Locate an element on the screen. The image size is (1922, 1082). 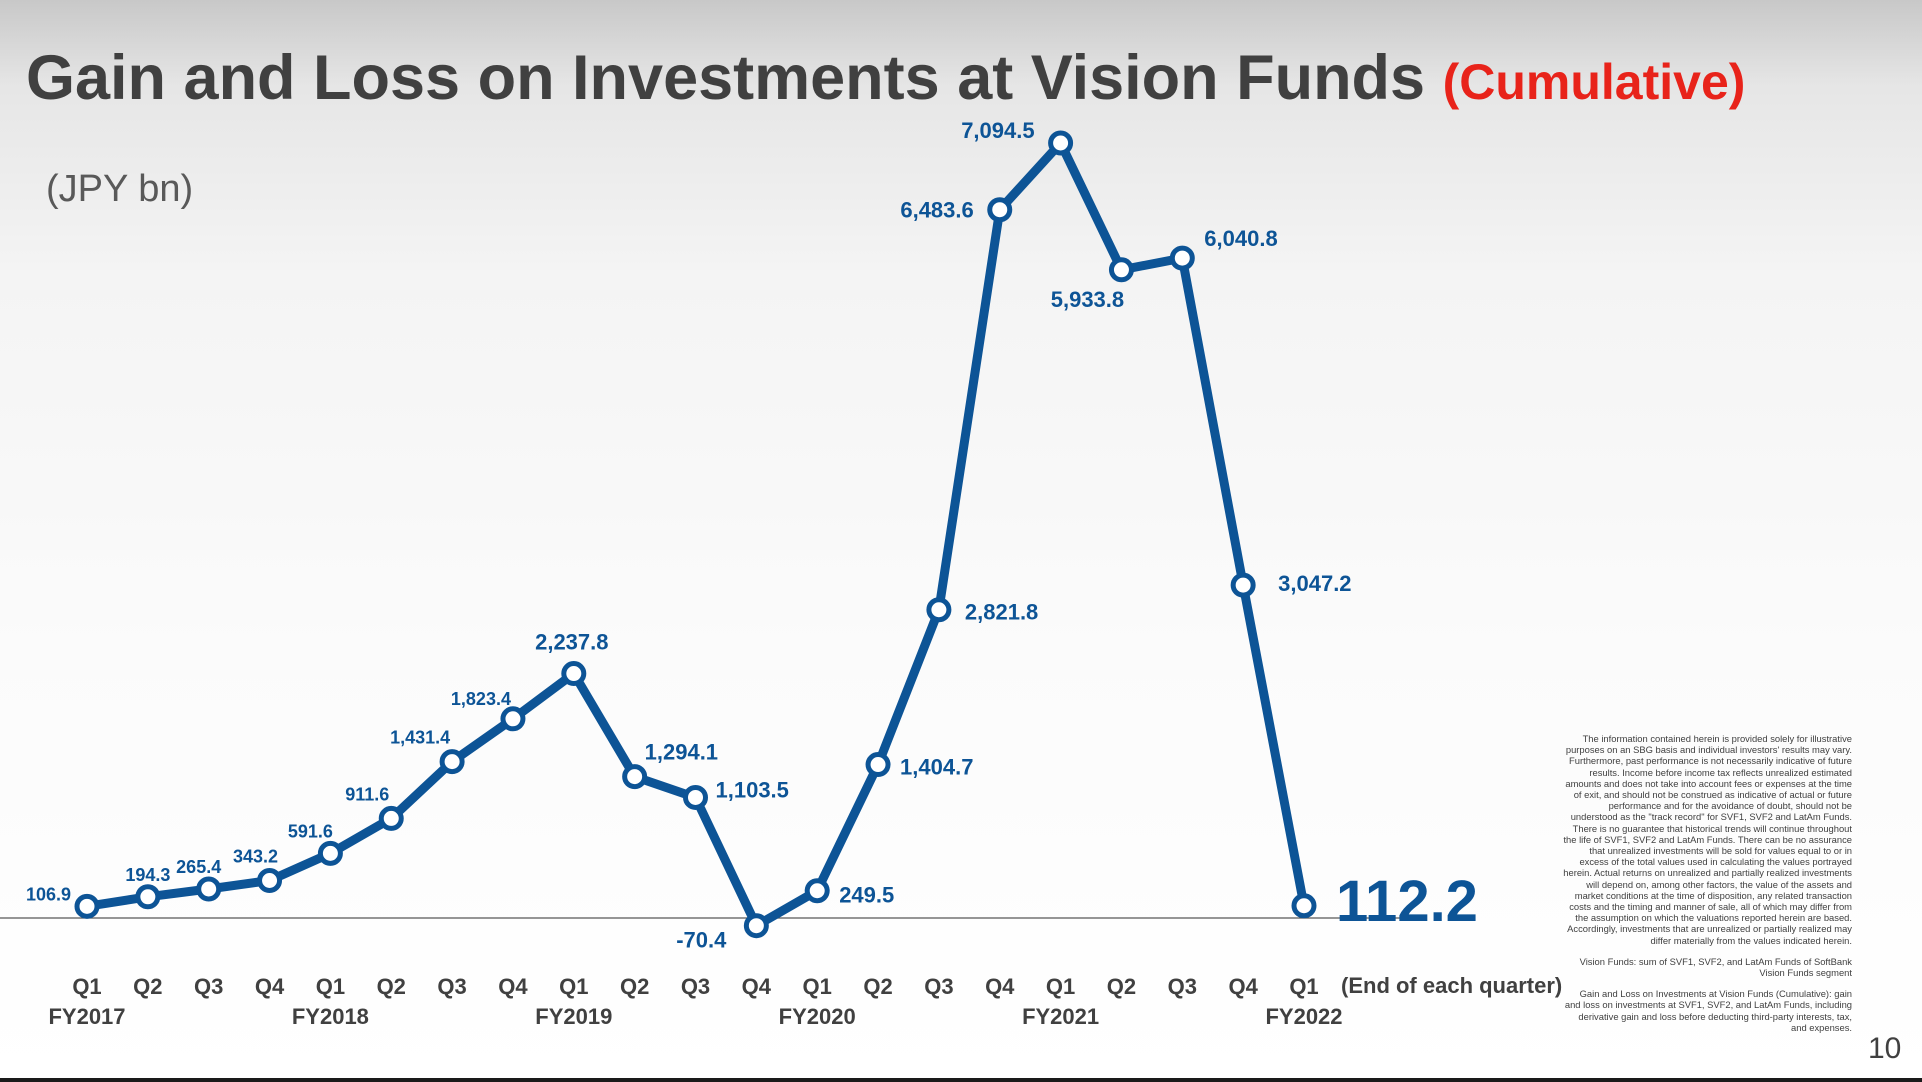
data-label: 112.2 is located at coordinates (1407, 901).